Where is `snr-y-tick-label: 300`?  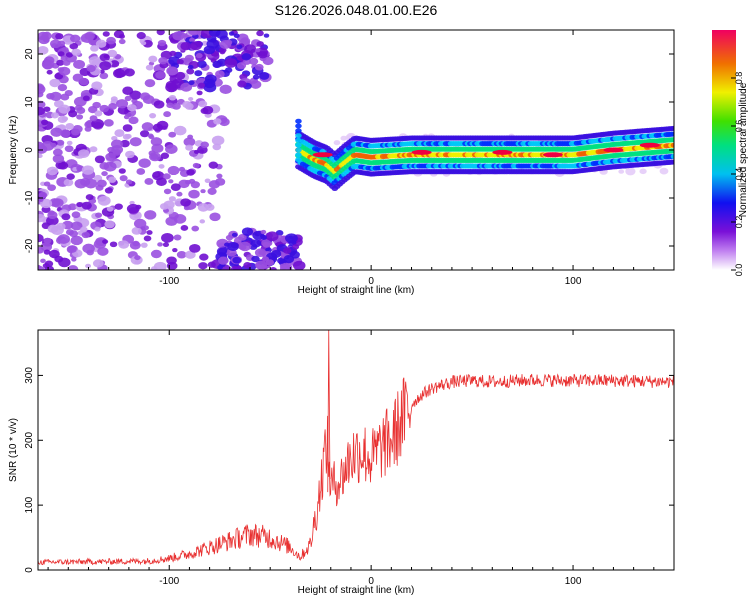
snr-y-tick-label: 300 is located at coordinates (29, 375).